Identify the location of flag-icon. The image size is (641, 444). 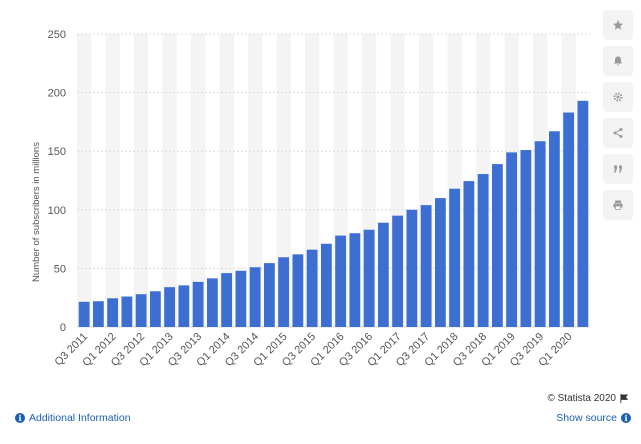
(624, 398).